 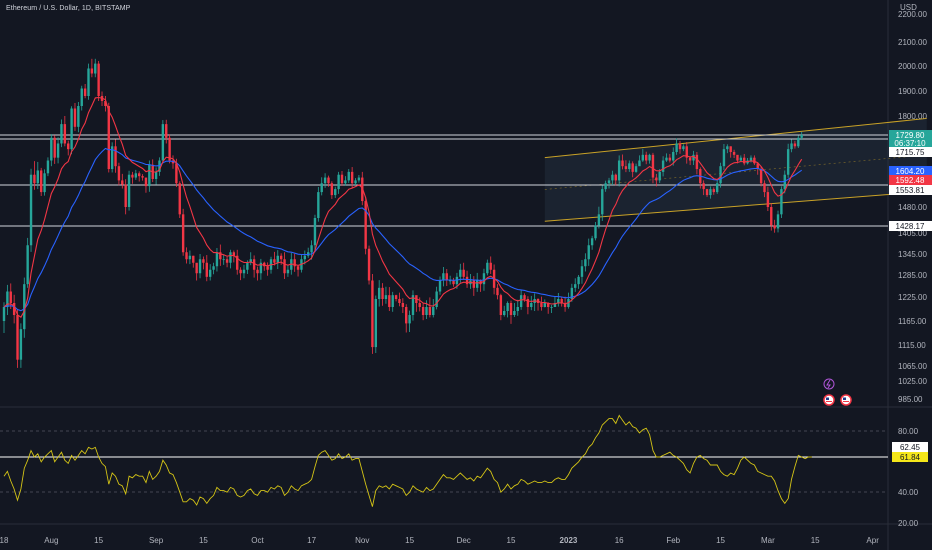 I want to click on rsi-axis: 80.00 40.00 20.00, so click(x=908, y=477).